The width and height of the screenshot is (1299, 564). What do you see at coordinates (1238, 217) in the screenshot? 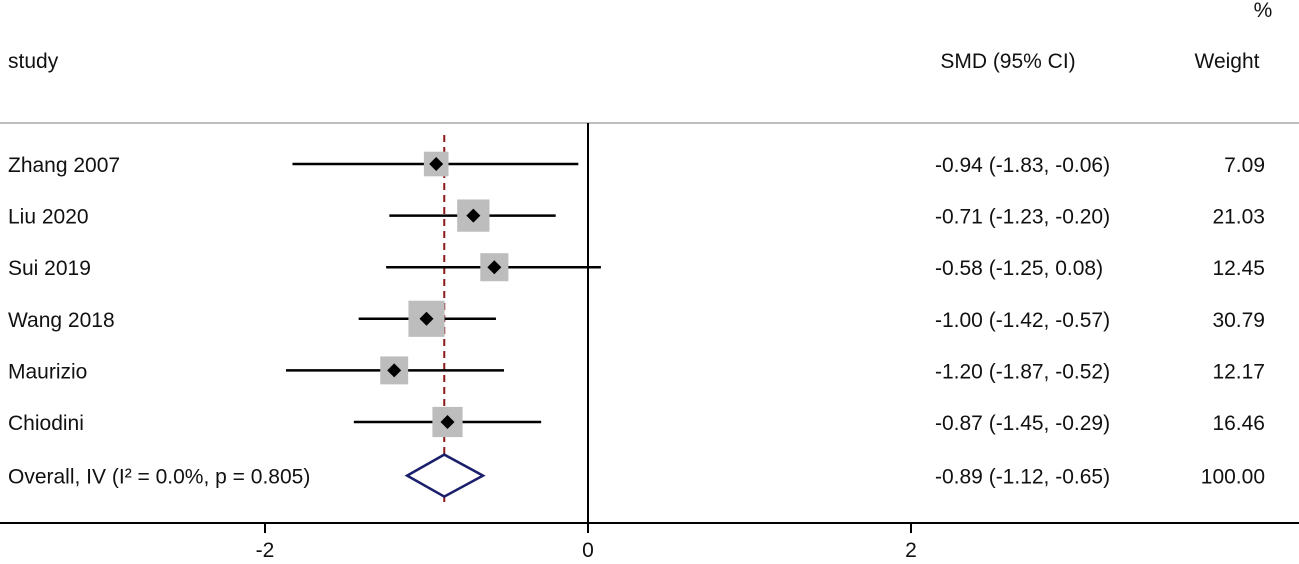
I see `weight-value: 21.03` at bounding box center [1238, 217].